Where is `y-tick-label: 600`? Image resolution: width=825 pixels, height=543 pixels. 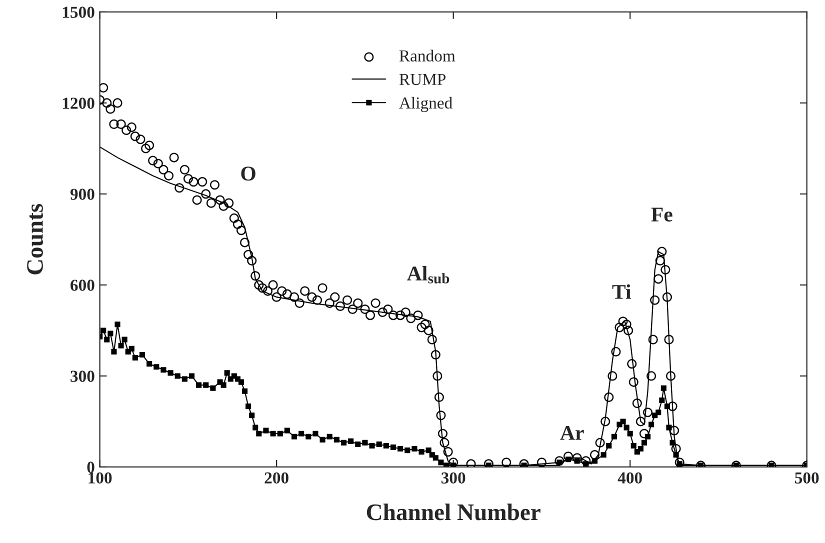 y-tick-label: 600 is located at coordinates (82, 285).